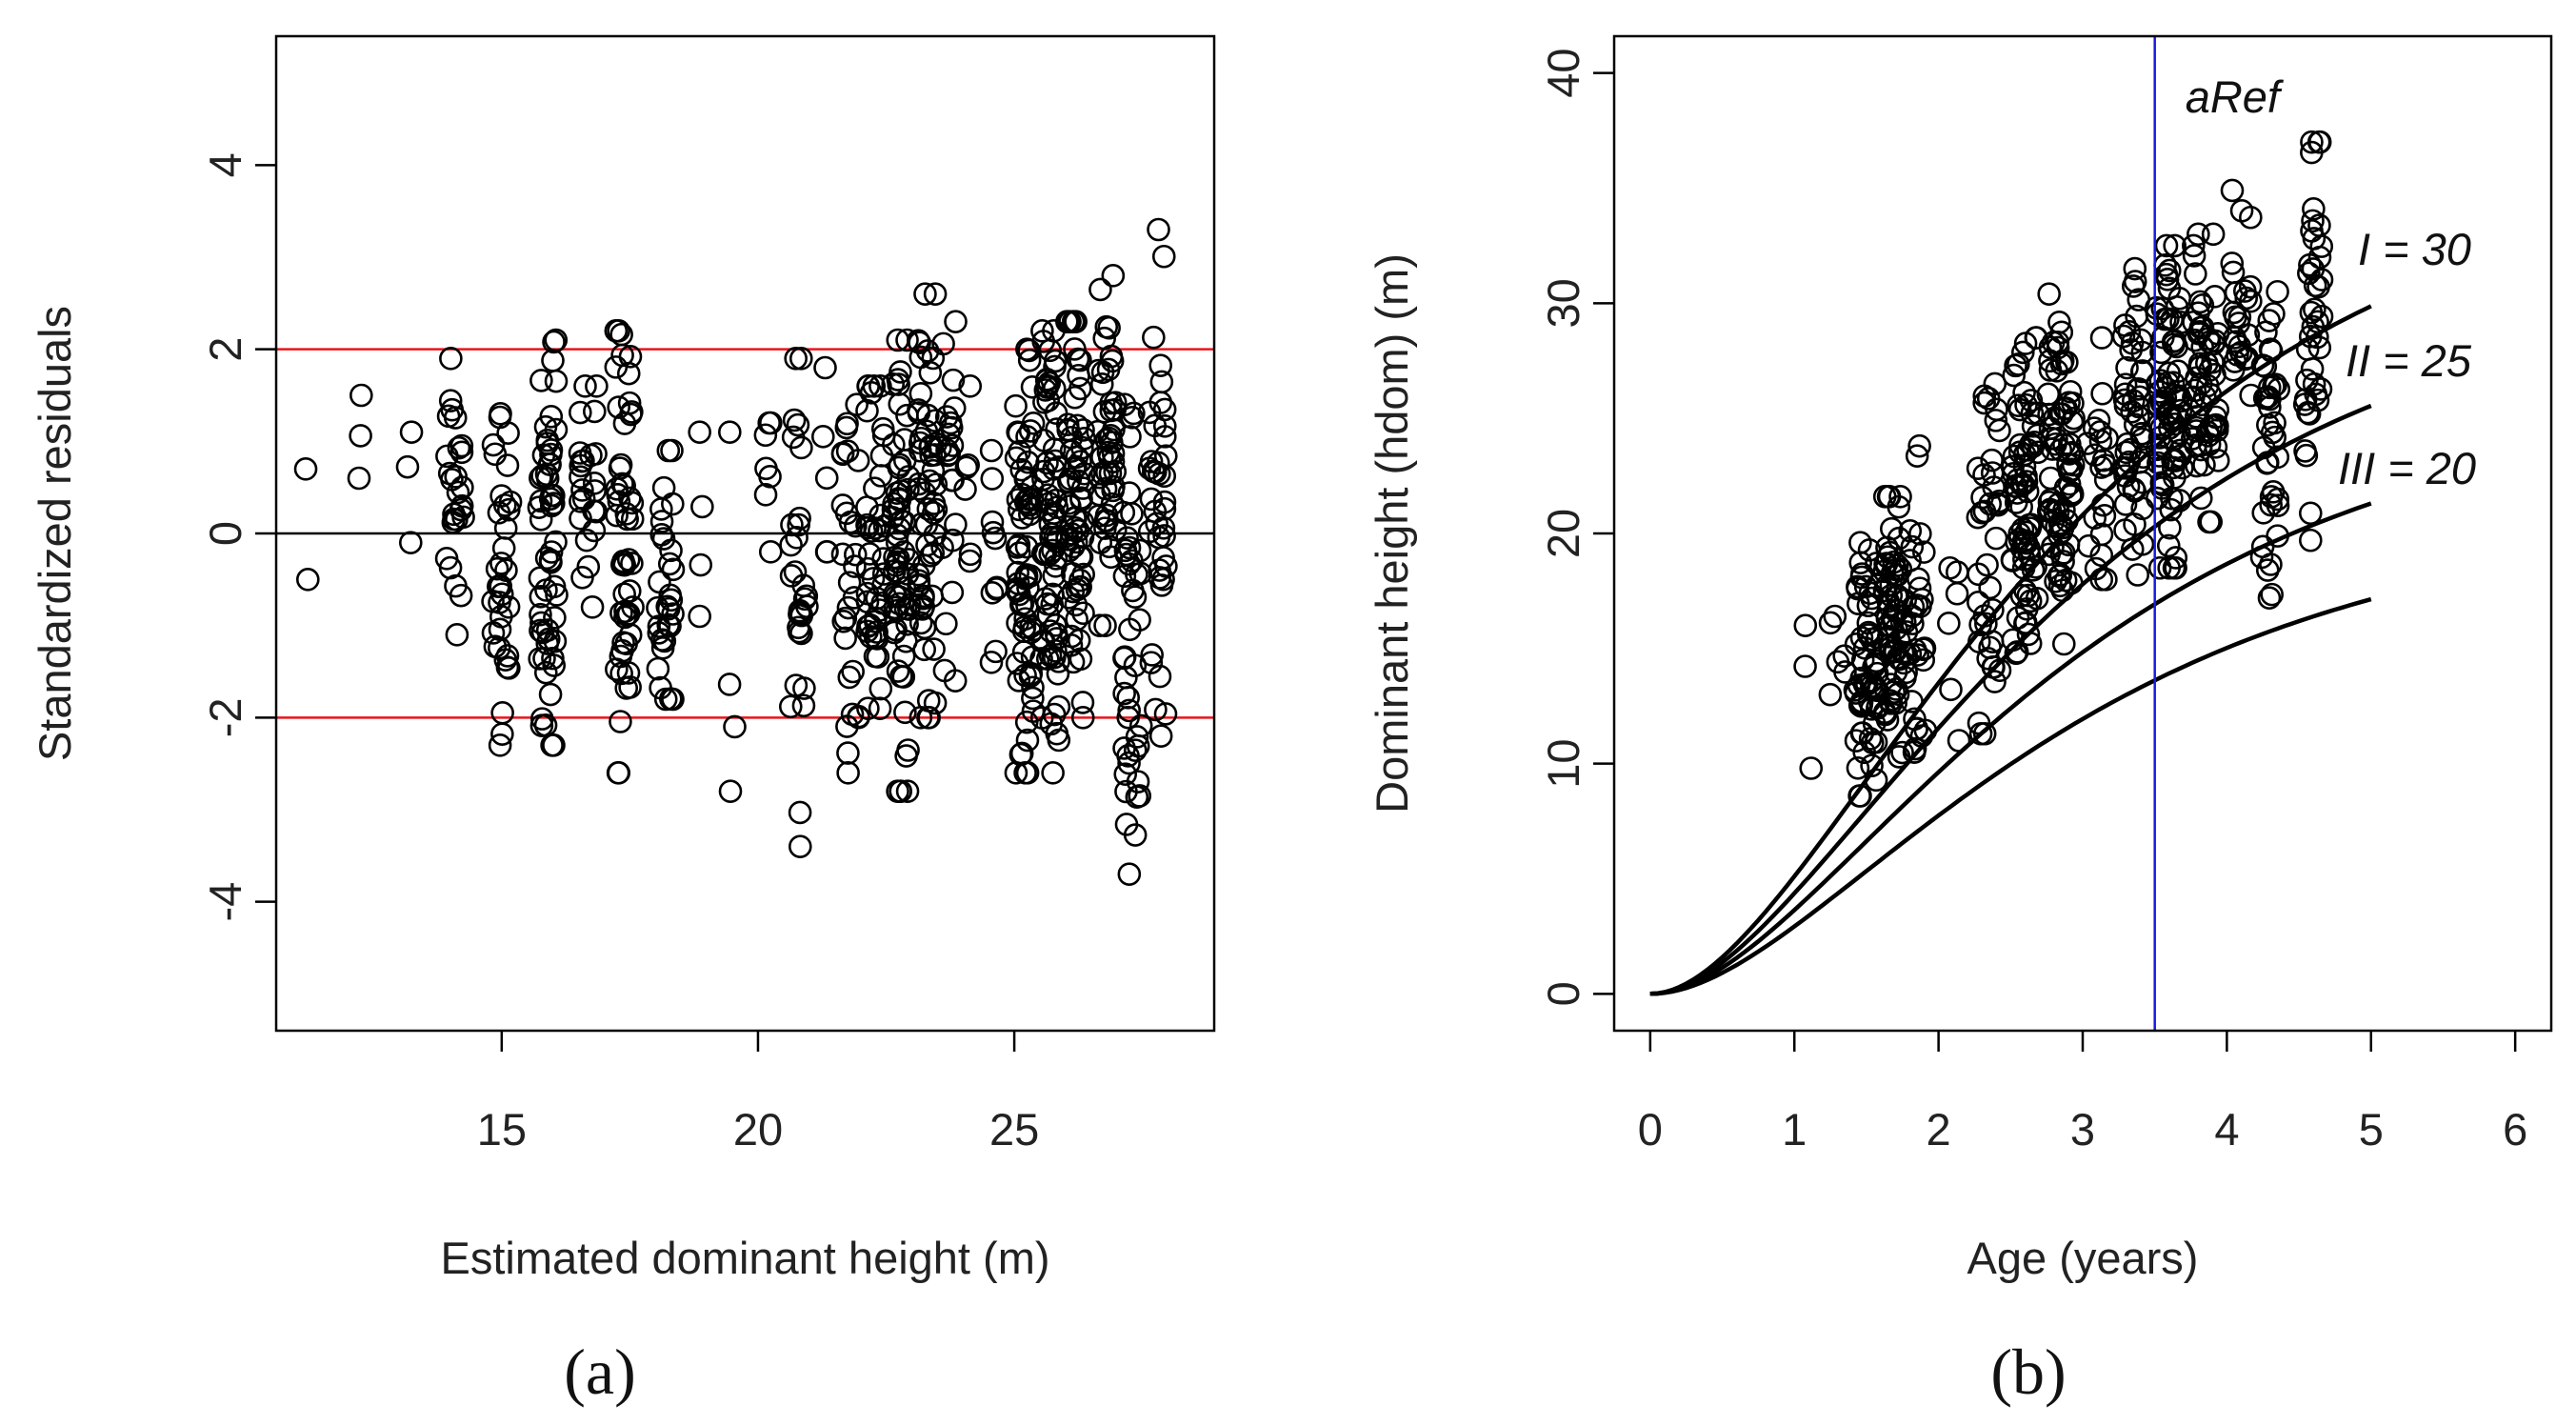  I want to click on y-tick-label: -4, so click(225, 902).